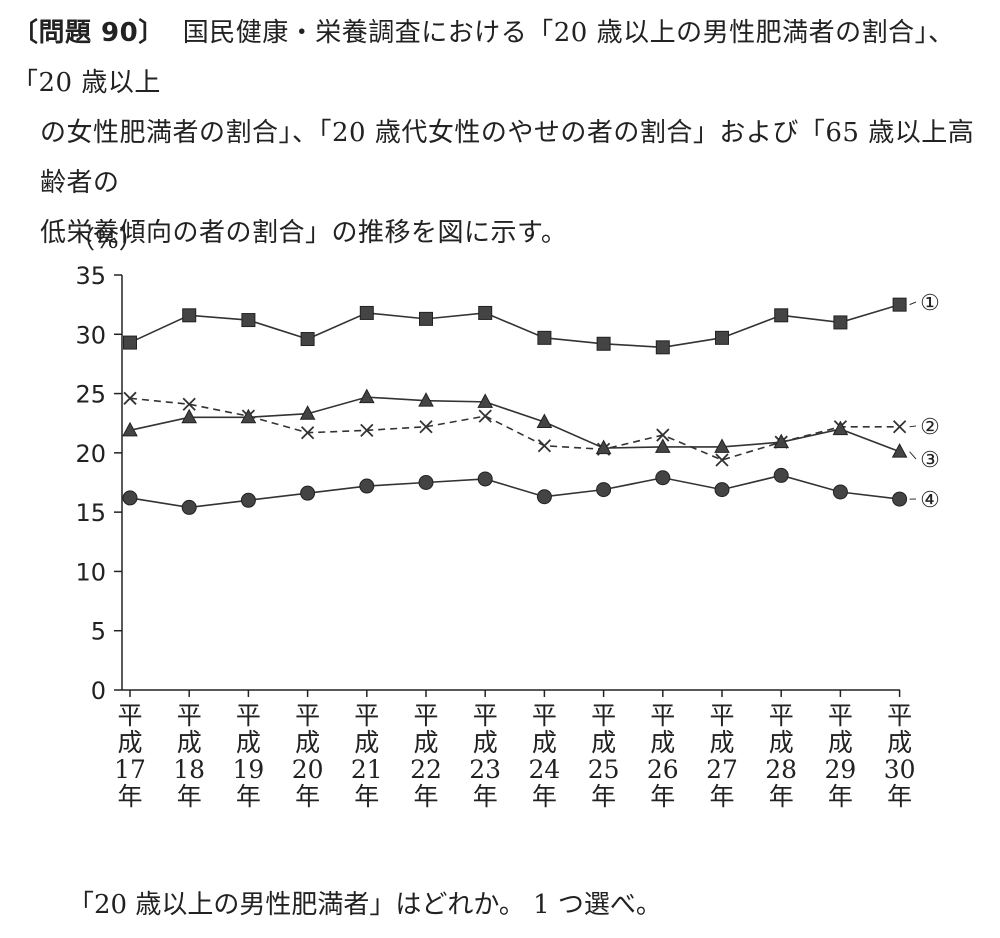 The width and height of the screenshot is (1000, 938). What do you see at coordinates (663, 769) in the screenshot?
I see `x-tick-label-line: 26` at bounding box center [663, 769].